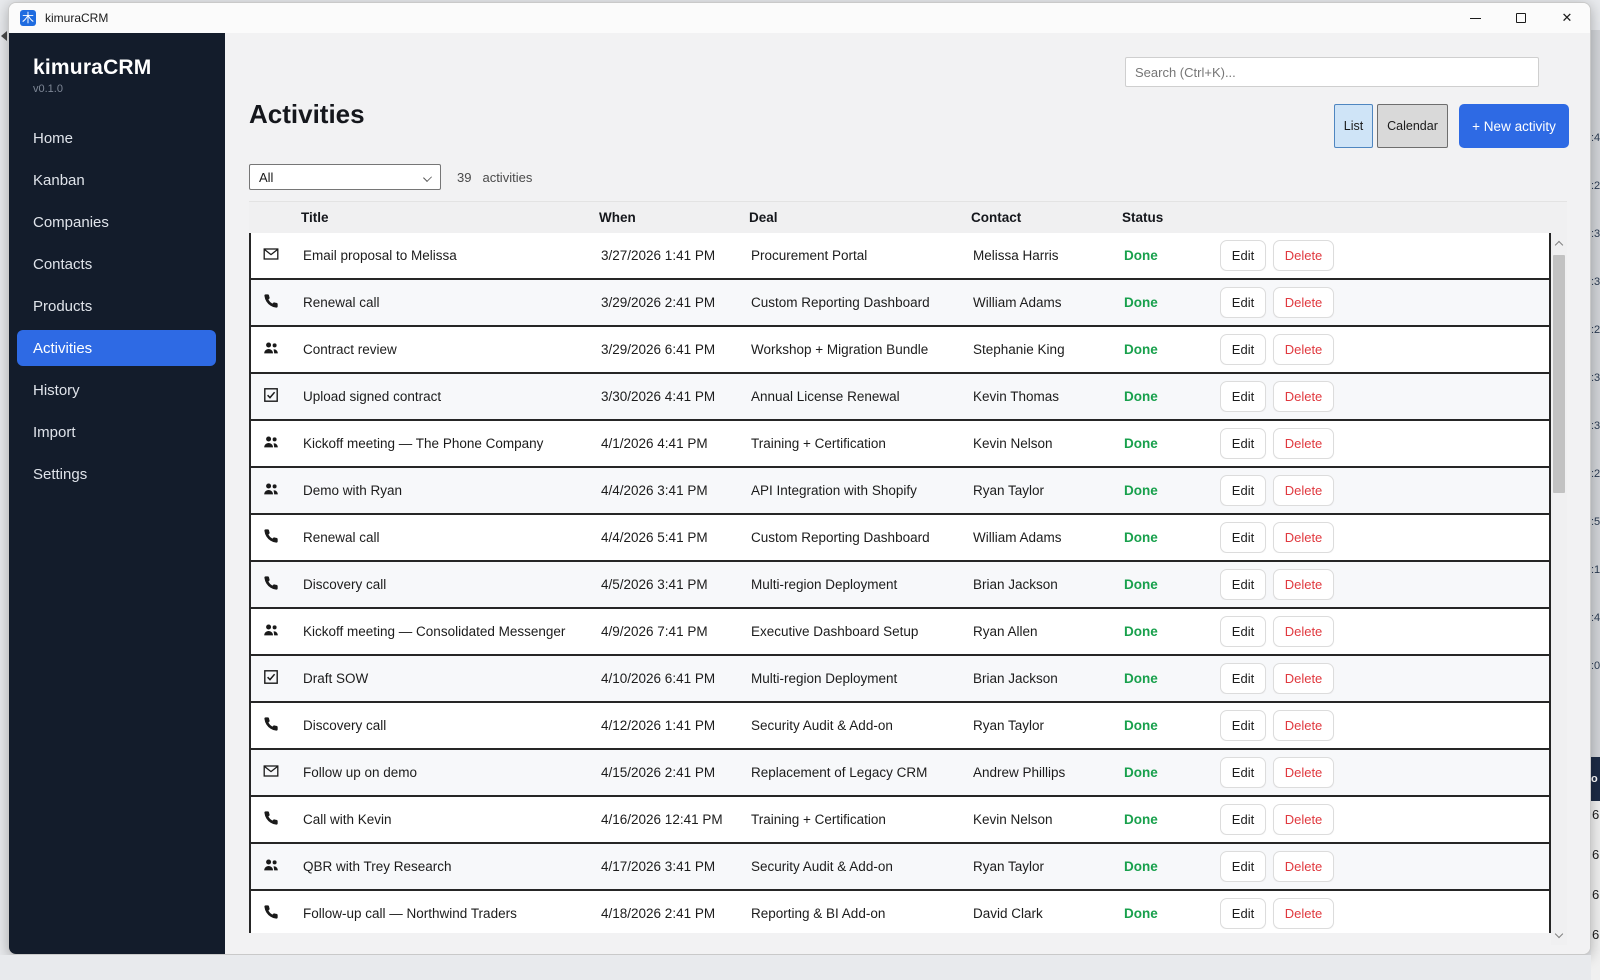 The image size is (1600, 980). Describe the element at coordinates (423, 443) in the screenshot. I see `activity-title: Kickoff meeting — The Phone Company` at that location.